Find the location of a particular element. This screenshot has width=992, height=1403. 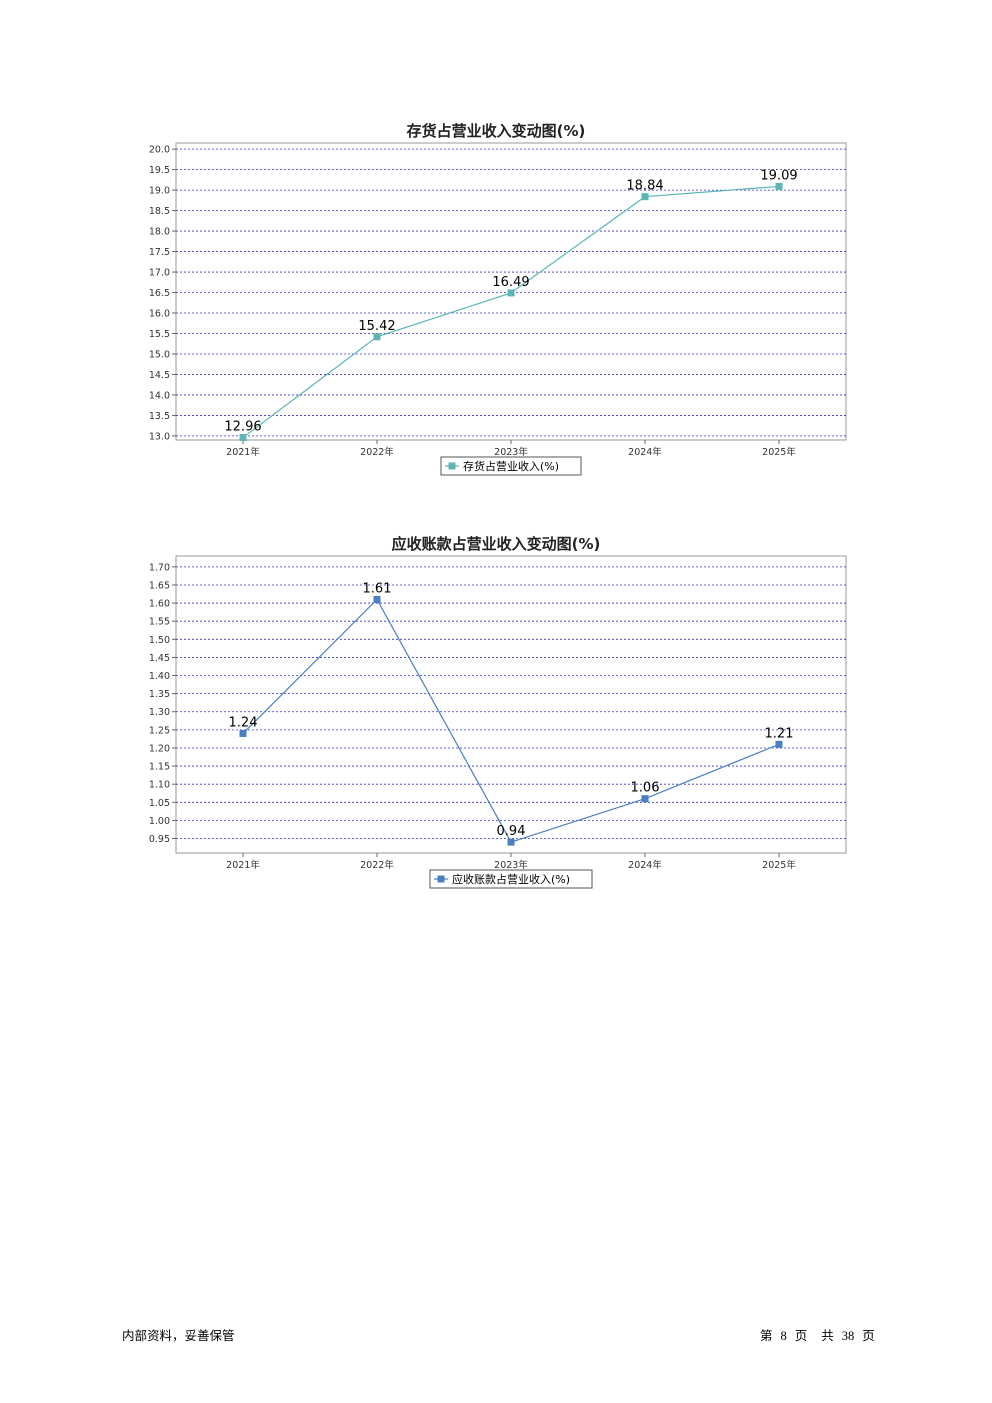

page-unit: 页 is located at coordinates (801, 1335).